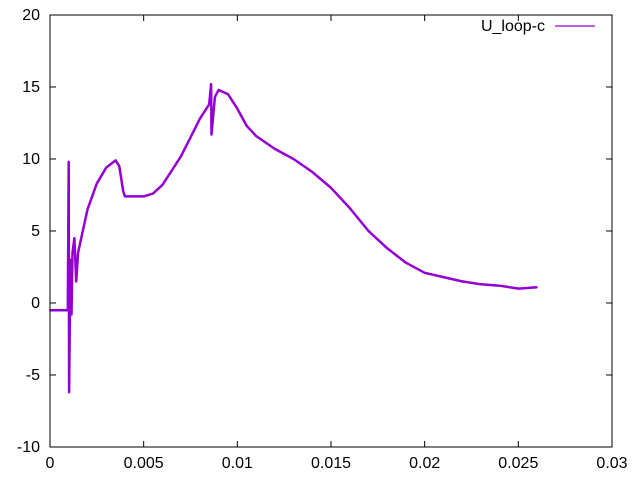 Image resolution: width=640 pixels, height=480 pixels. What do you see at coordinates (50, 463) in the screenshot?
I see `x-tick-label: 0` at bounding box center [50, 463].